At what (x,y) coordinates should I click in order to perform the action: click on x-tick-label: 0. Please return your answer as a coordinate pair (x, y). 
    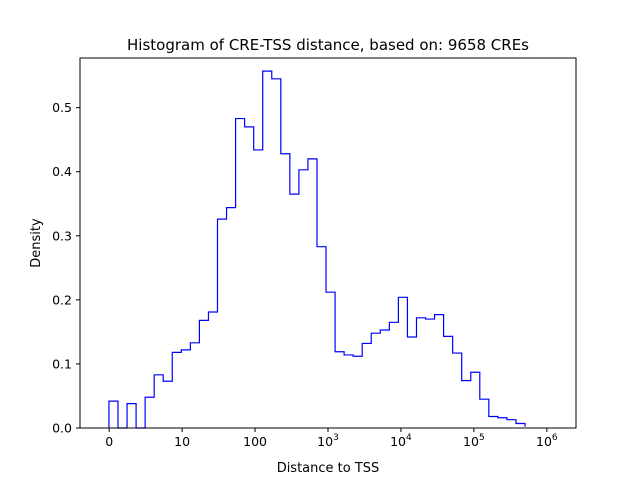
    Looking at the image, I should click on (109, 441).